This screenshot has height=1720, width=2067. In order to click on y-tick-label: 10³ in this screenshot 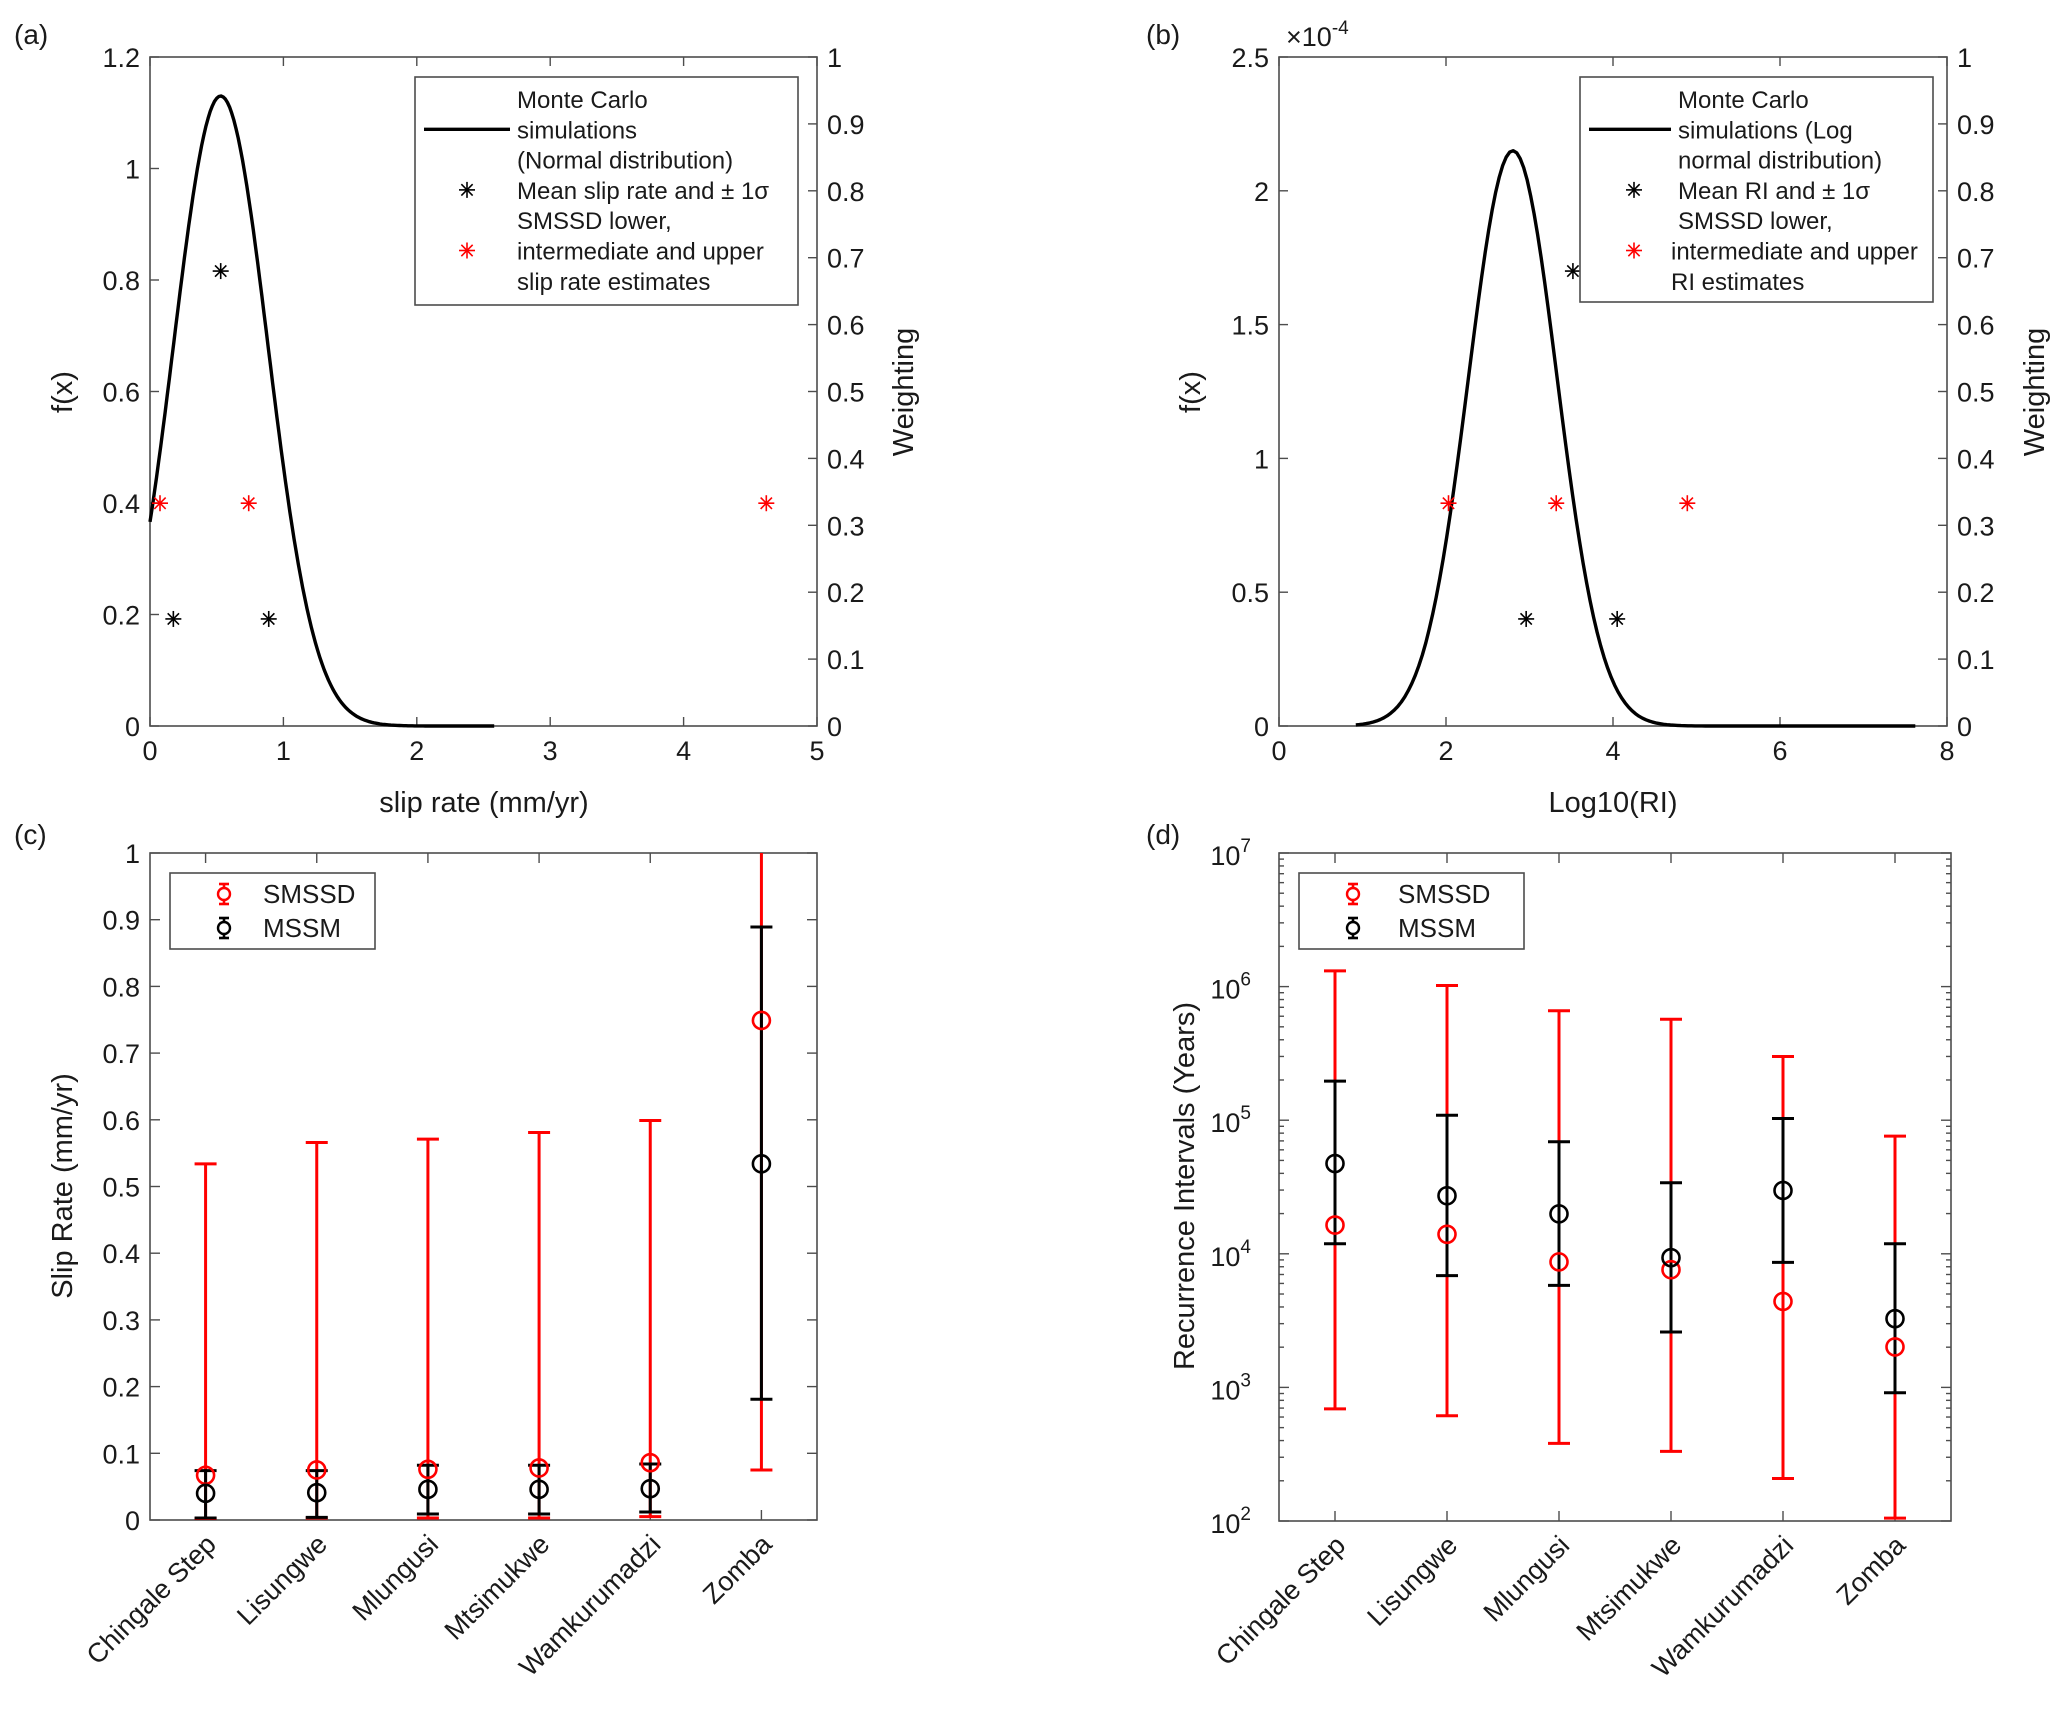, I will do `click(1230, 1387)`.